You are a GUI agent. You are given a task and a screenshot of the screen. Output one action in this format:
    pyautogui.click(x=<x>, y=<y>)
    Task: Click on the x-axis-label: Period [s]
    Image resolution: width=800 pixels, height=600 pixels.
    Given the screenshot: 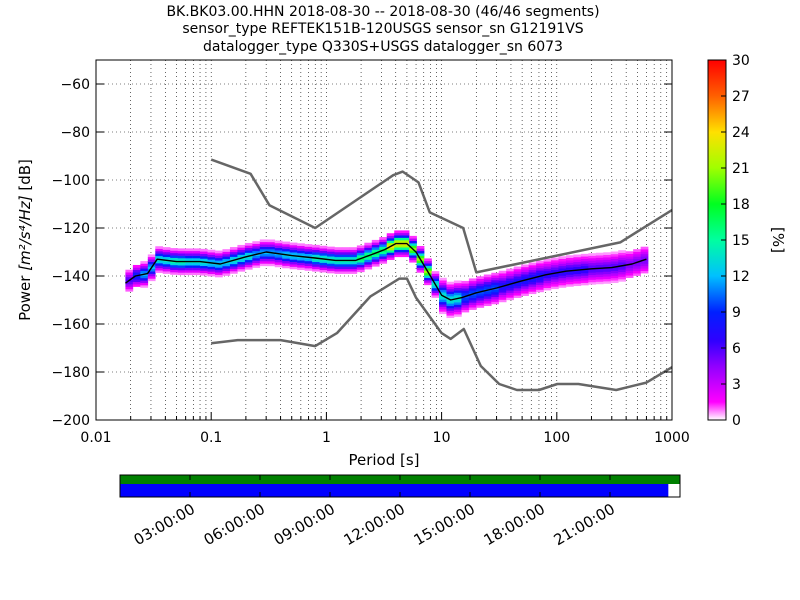 What is the action you would take?
    pyautogui.click(x=383, y=460)
    